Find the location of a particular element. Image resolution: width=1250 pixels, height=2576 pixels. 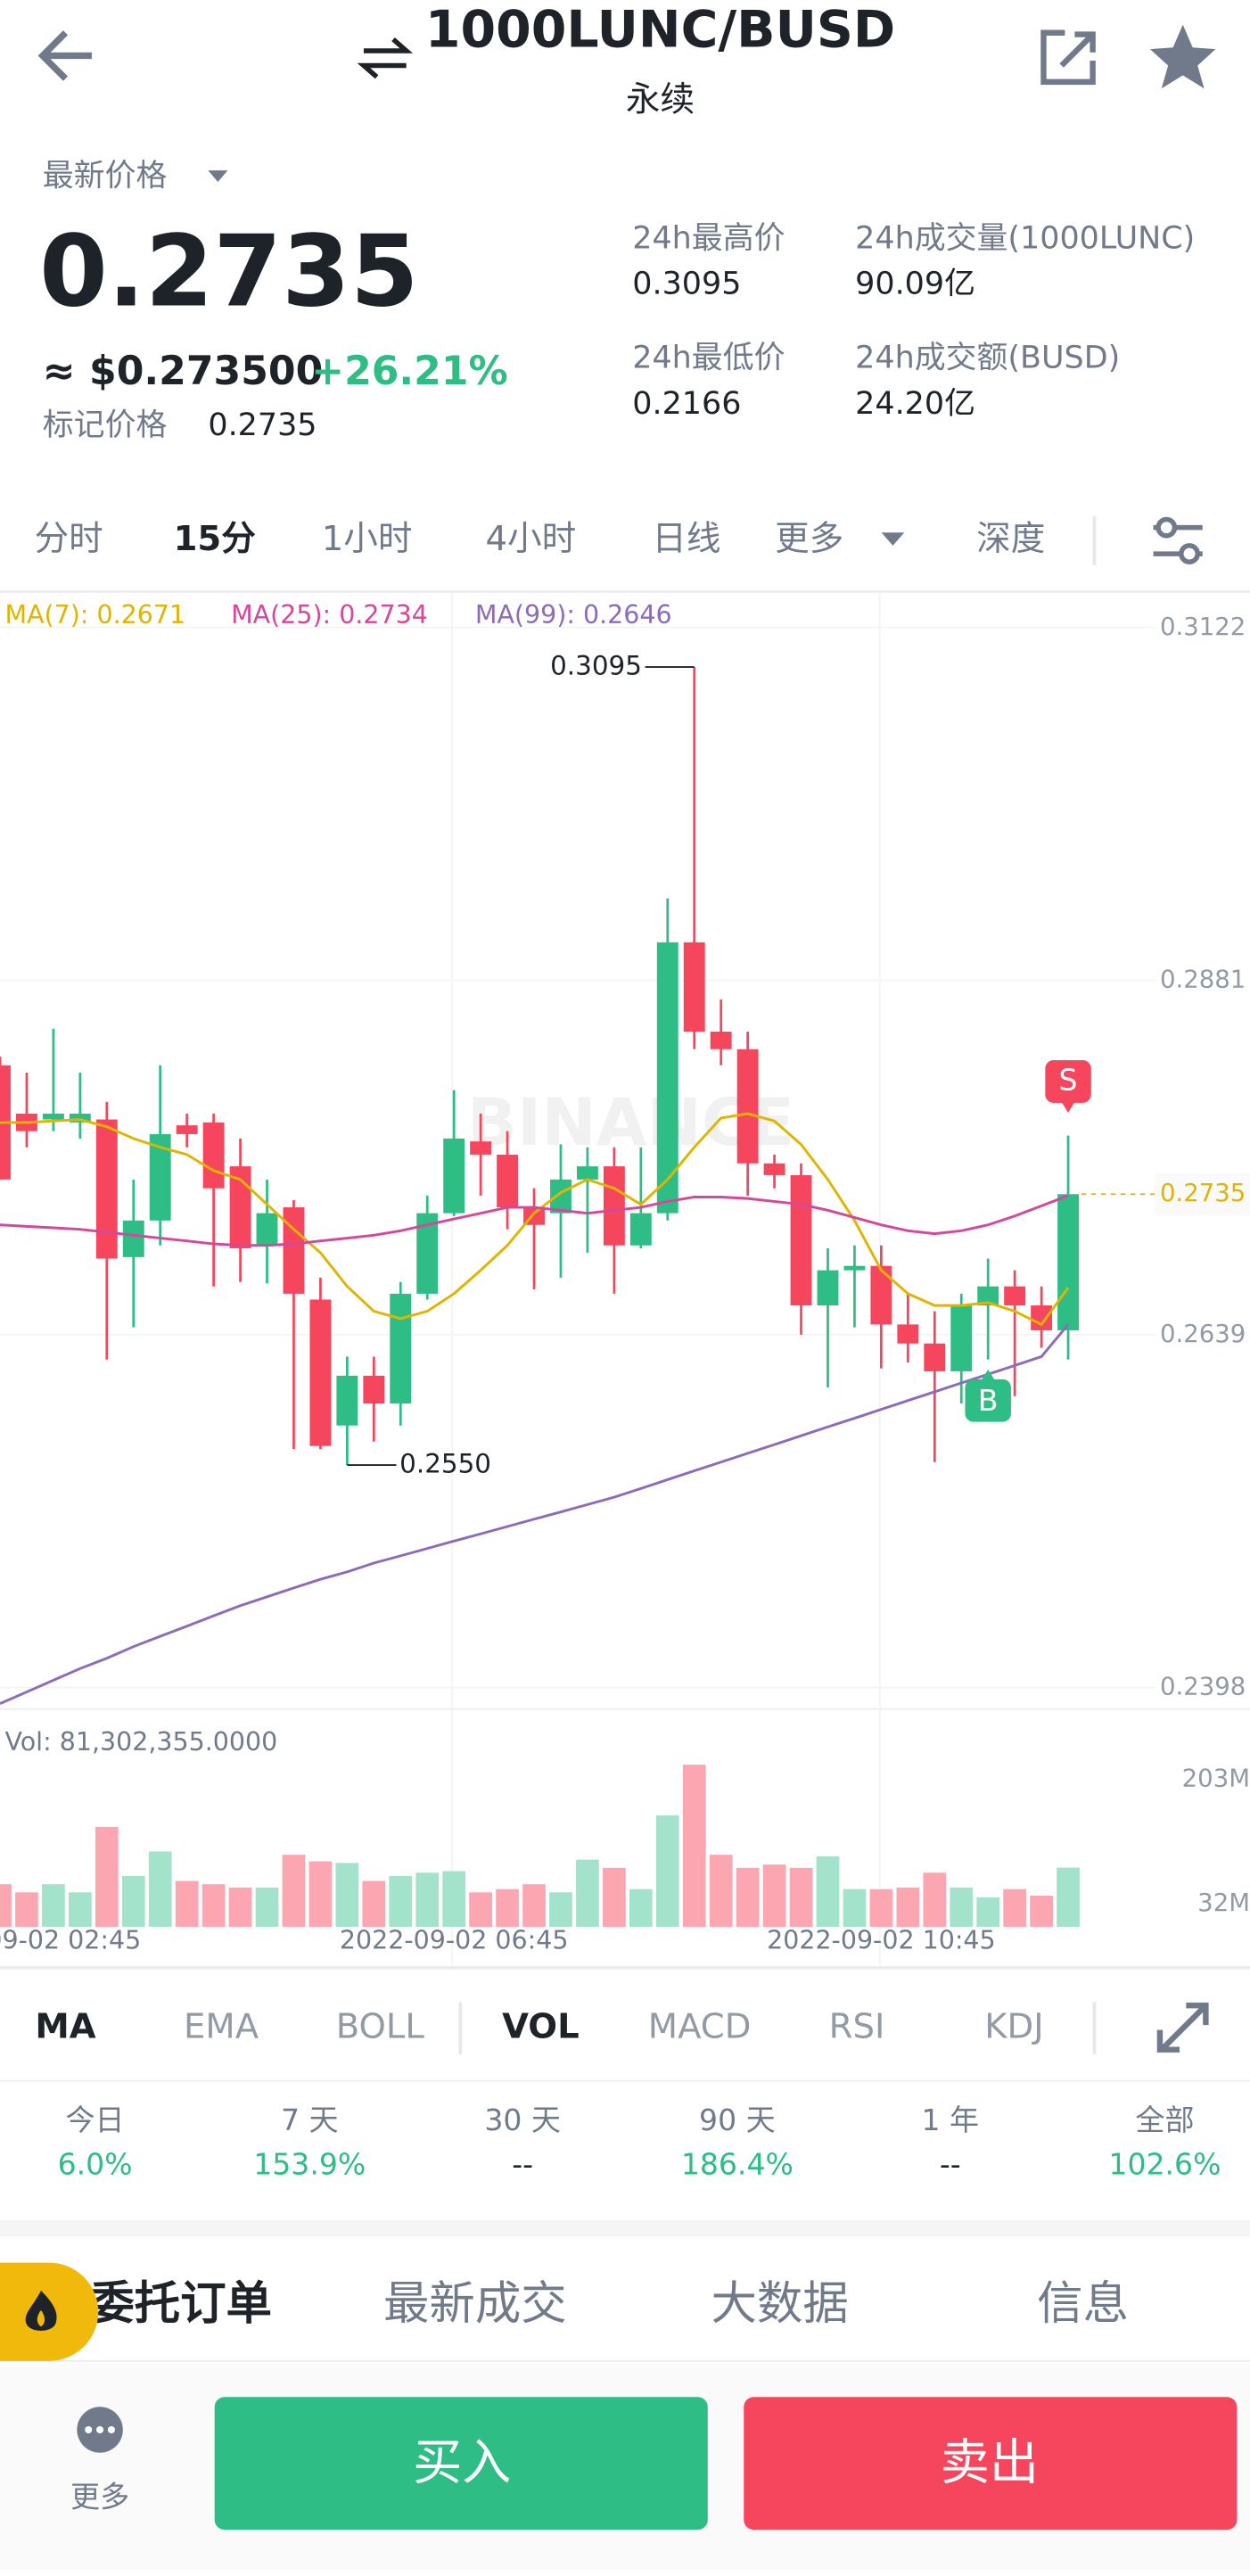

price-label: 最新价格 is located at coordinates (105, 175).